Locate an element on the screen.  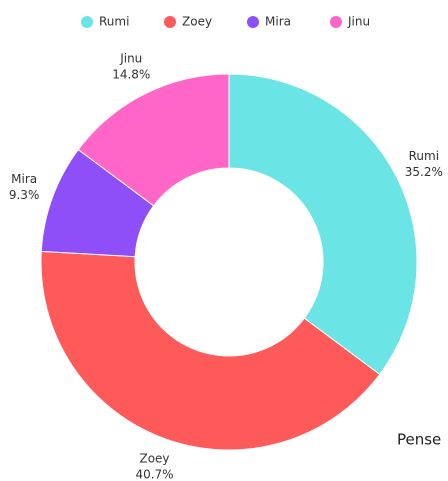
legend-label: Rumi is located at coordinates (114, 22).